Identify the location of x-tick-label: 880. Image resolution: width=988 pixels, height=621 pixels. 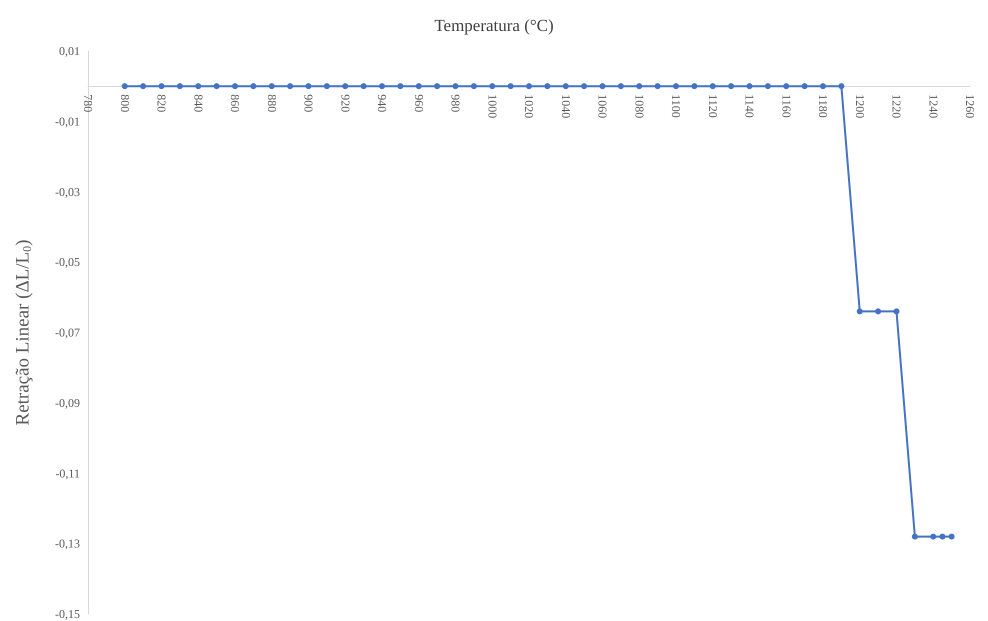
(271, 103).